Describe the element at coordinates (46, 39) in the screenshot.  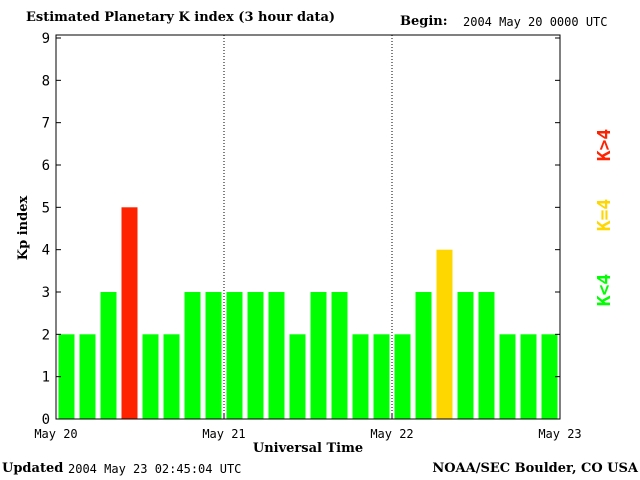
I see `y-tick-label: 9` at that location.